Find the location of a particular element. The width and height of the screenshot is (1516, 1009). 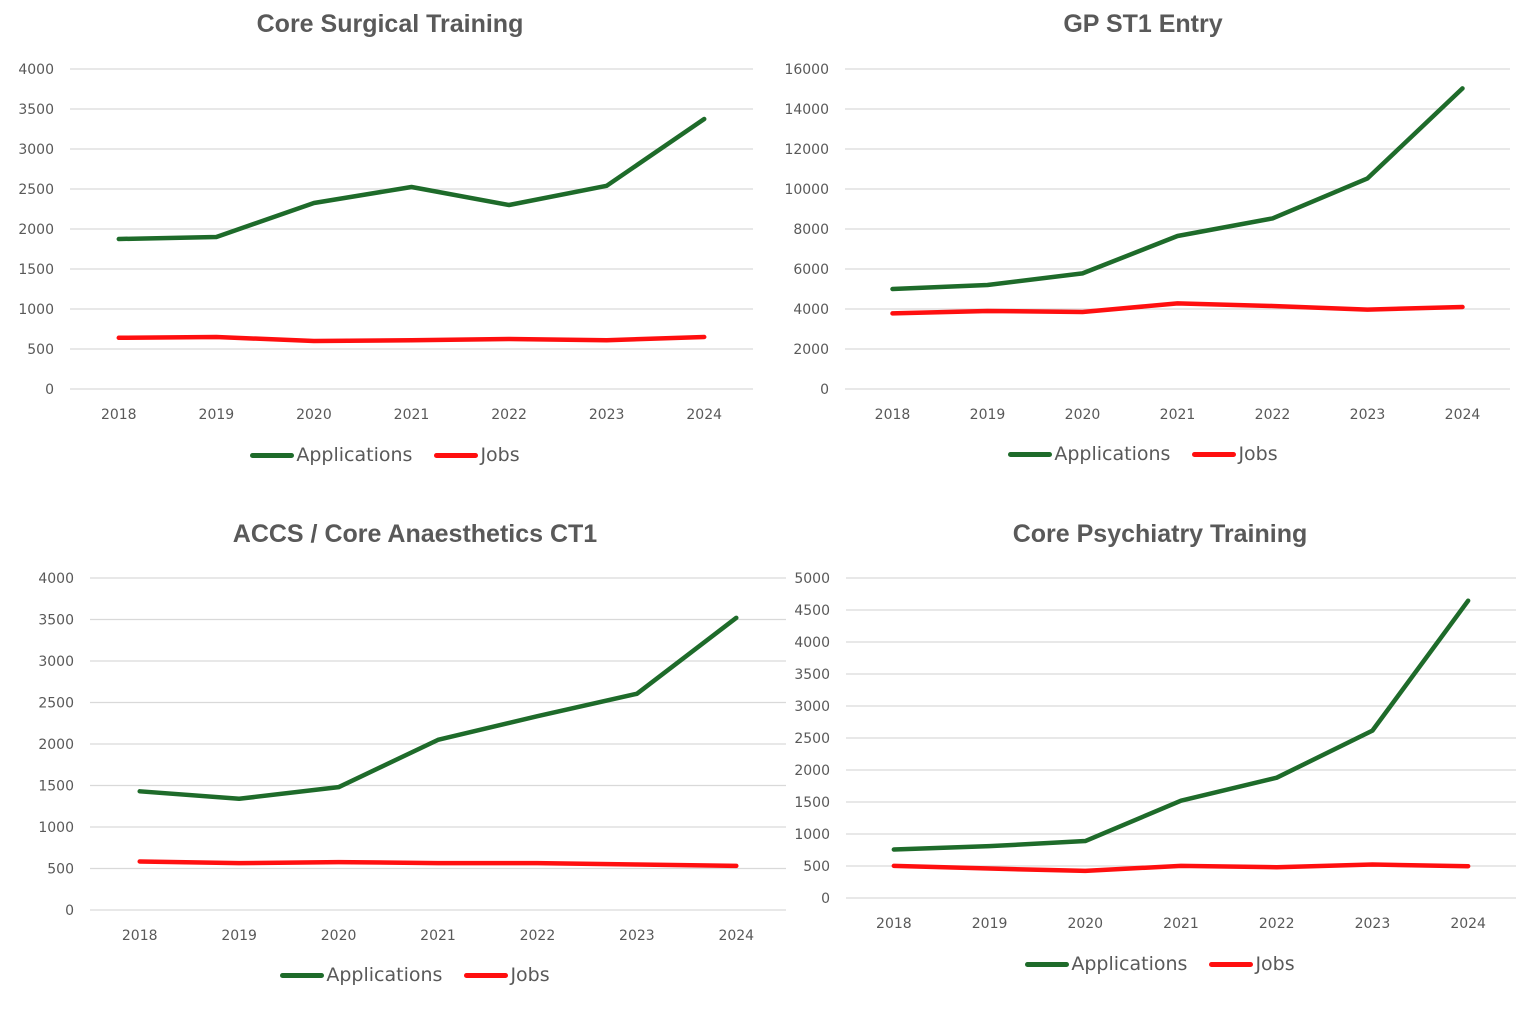

chart-title: ACCS / Core Anaesthetics CT1 is located at coordinates (415, 534).